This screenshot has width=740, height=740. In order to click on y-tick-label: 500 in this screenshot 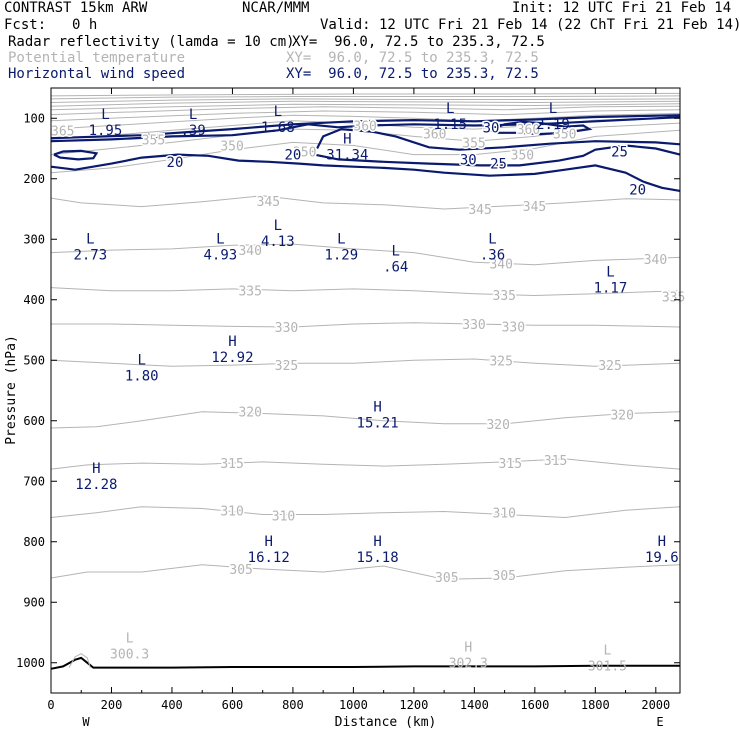, I will do `click(34, 360)`.